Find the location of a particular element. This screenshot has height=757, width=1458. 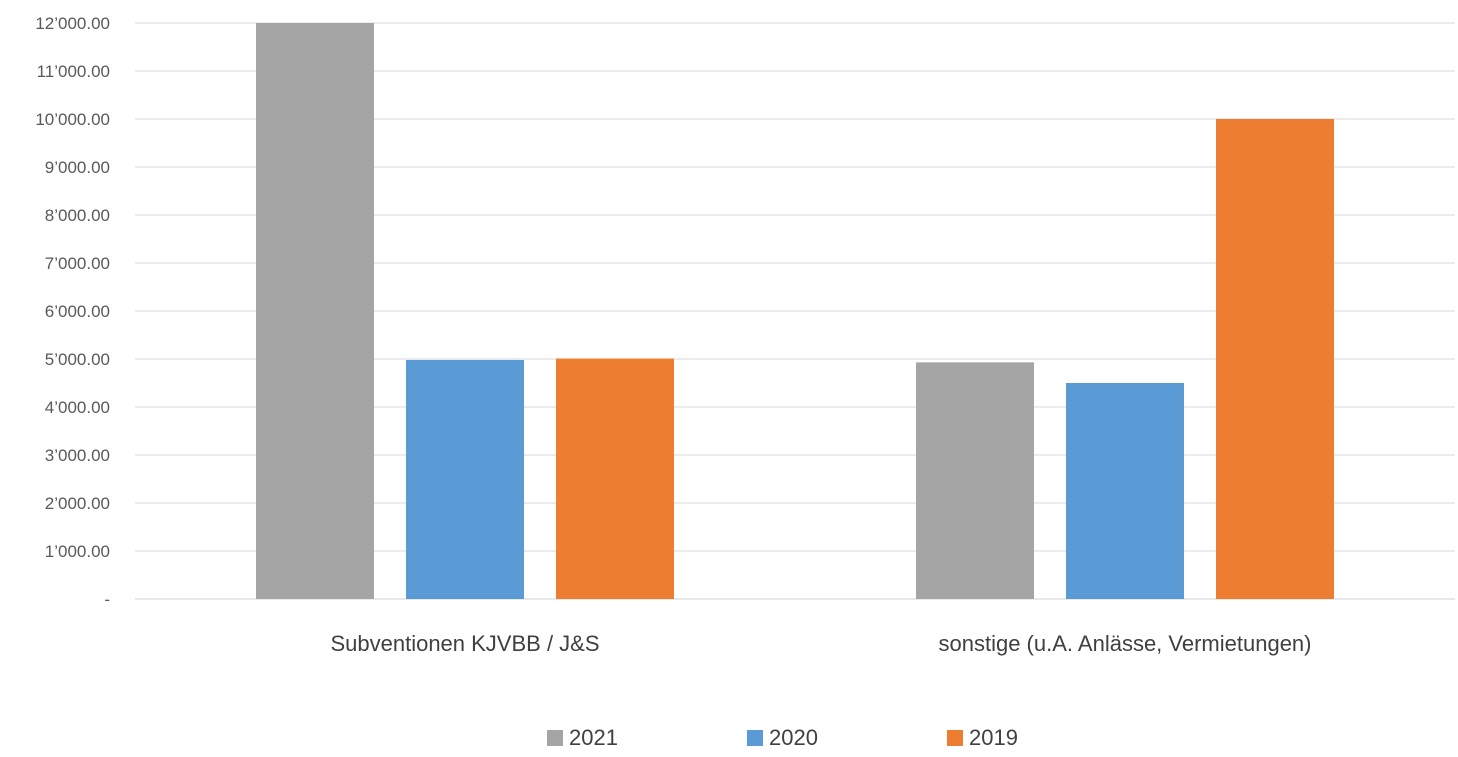

y-tick-label: 8’000.00 is located at coordinates (77, 215).